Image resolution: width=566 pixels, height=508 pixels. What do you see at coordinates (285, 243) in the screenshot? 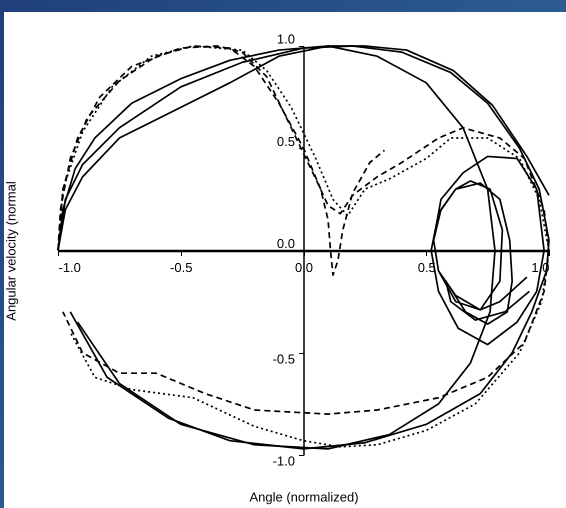
I see `y-tick-label: 0.0` at bounding box center [285, 243].